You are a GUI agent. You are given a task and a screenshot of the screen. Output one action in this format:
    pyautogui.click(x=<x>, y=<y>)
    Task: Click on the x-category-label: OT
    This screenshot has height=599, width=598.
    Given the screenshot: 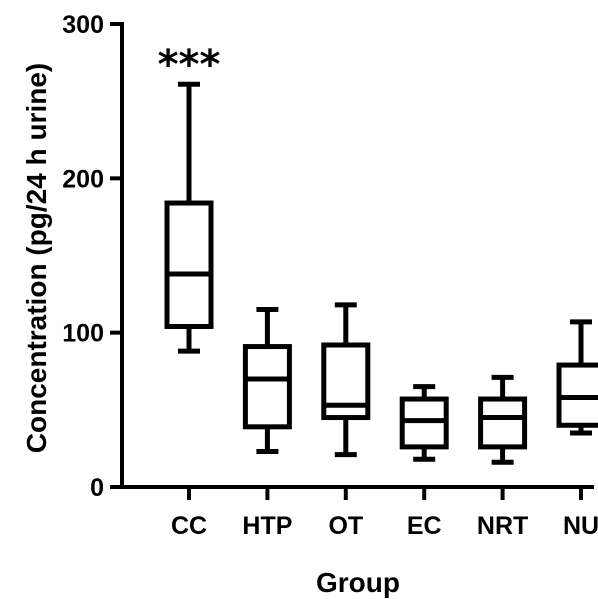 What is the action you would take?
    pyautogui.click(x=345, y=526)
    